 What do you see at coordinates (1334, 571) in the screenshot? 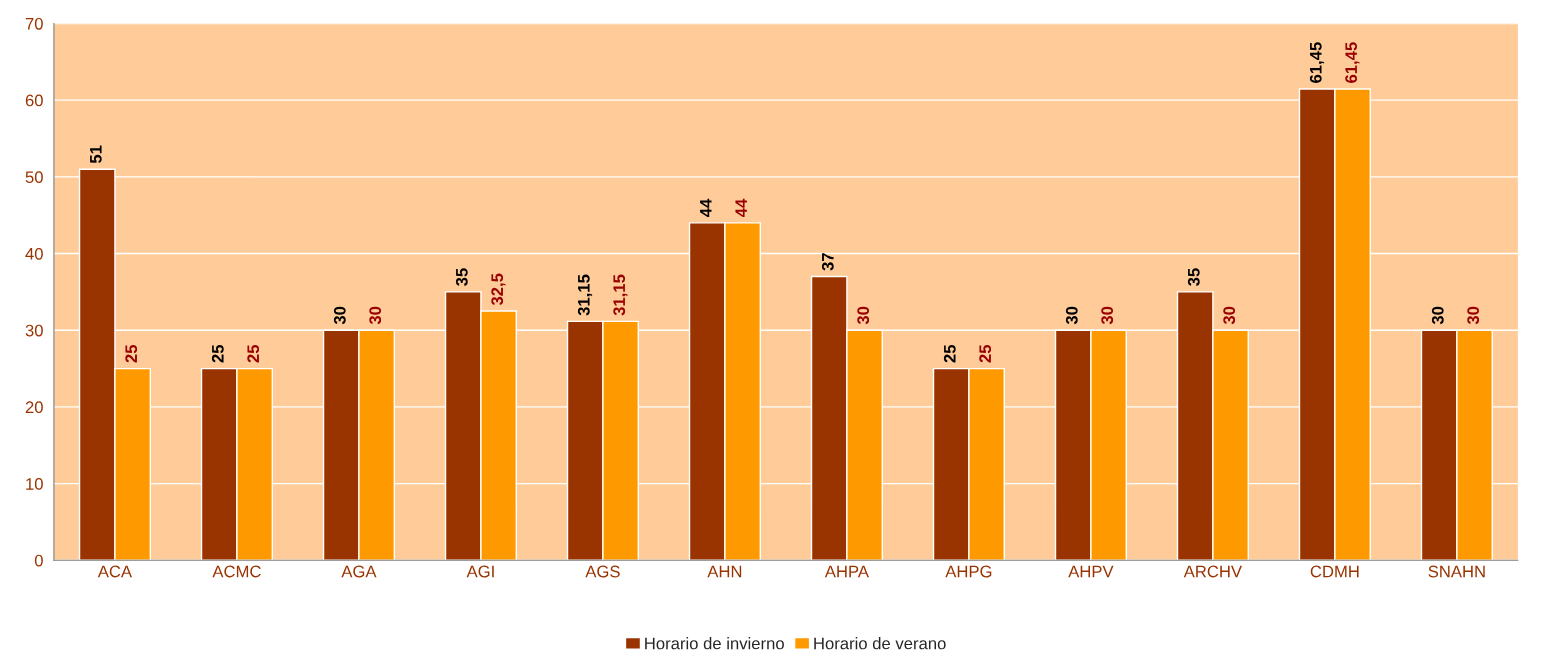
I see `x-tick-label: CDMH` at bounding box center [1334, 571].